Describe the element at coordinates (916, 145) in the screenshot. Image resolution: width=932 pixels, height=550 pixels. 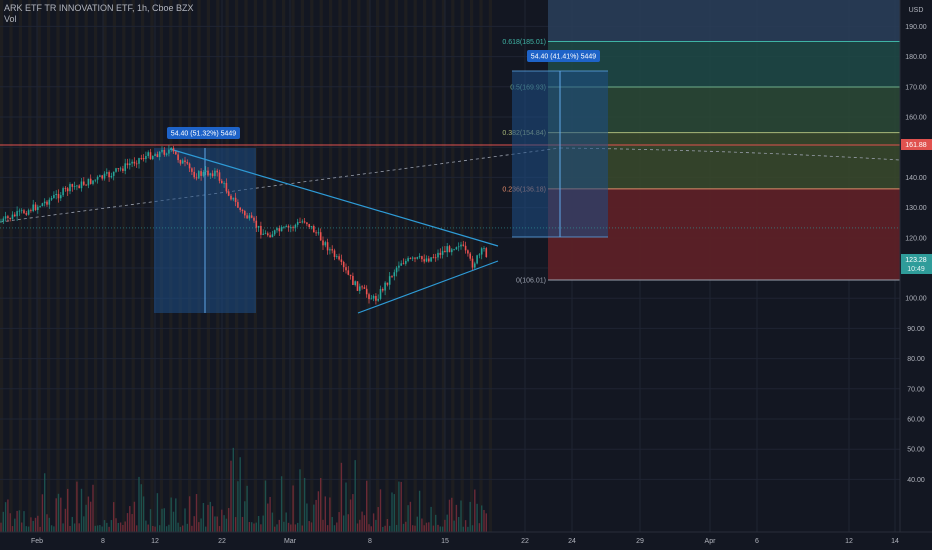
I see `red-line-price-label: 161.88` at that location.